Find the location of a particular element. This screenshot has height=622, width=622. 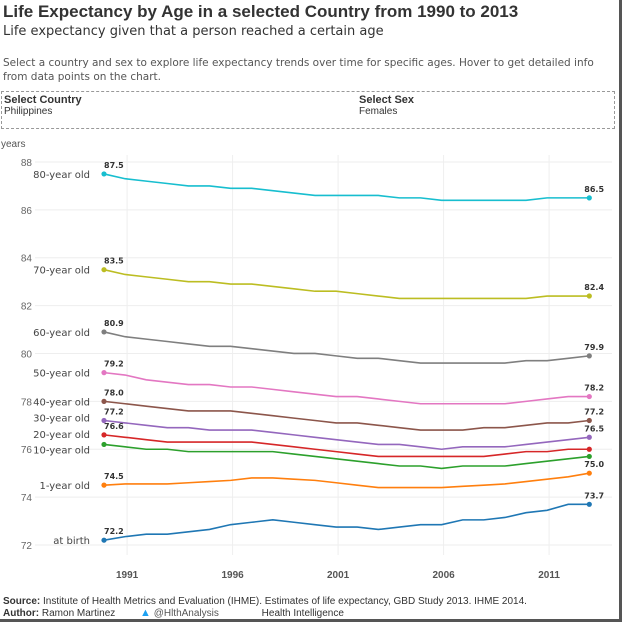

data-label: 82.4 is located at coordinates (594, 287).